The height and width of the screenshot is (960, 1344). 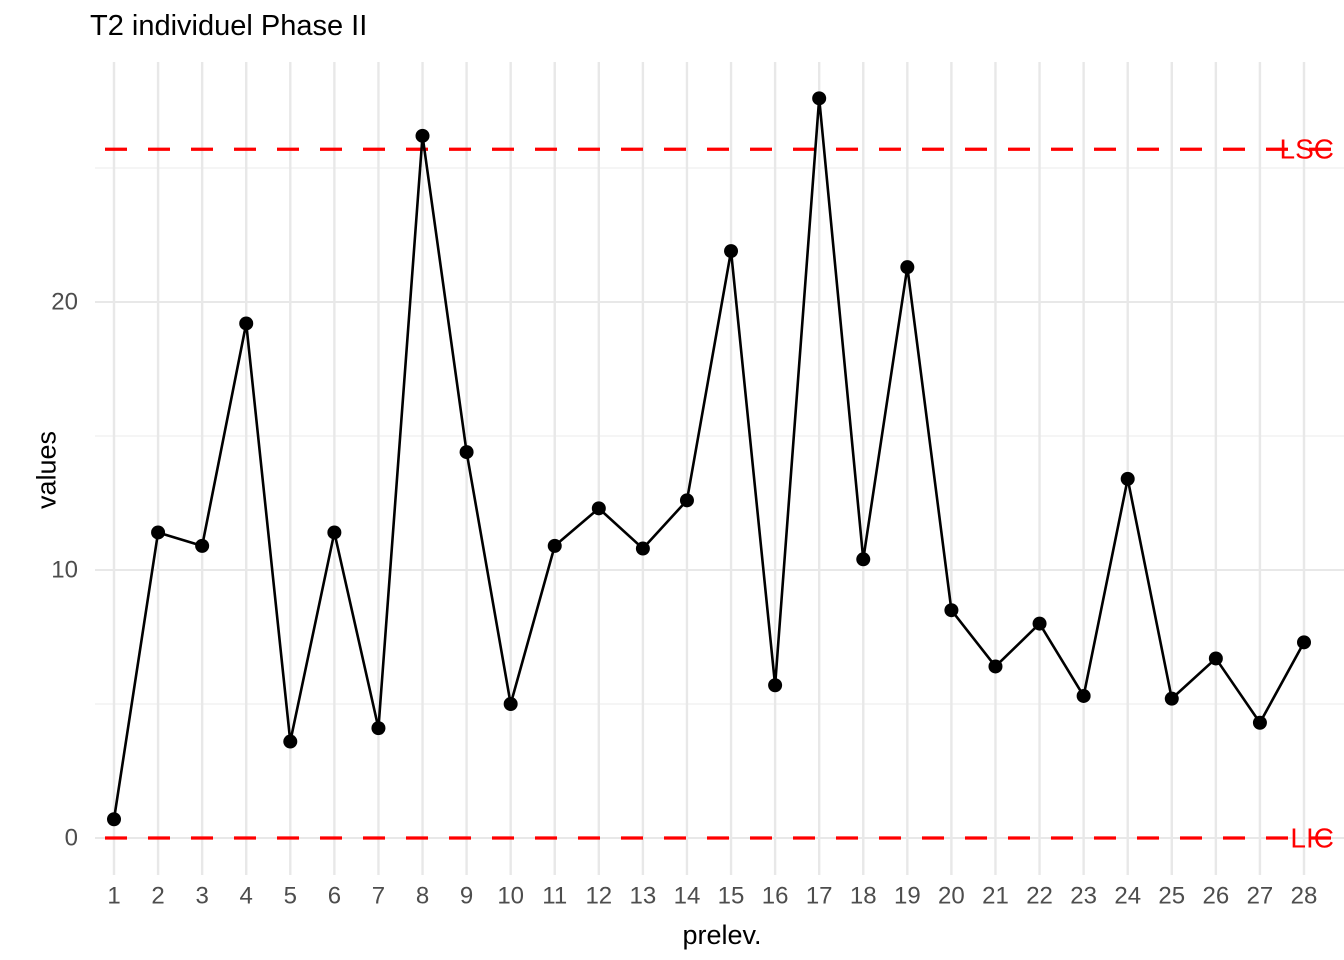 What do you see at coordinates (422, 896) in the screenshot?
I see `x-tick-label-8: 8` at bounding box center [422, 896].